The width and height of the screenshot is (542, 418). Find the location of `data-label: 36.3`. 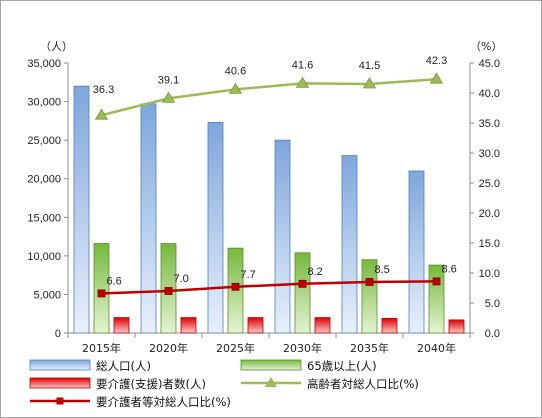

data-label: 36.3 is located at coordinates (103, 90).